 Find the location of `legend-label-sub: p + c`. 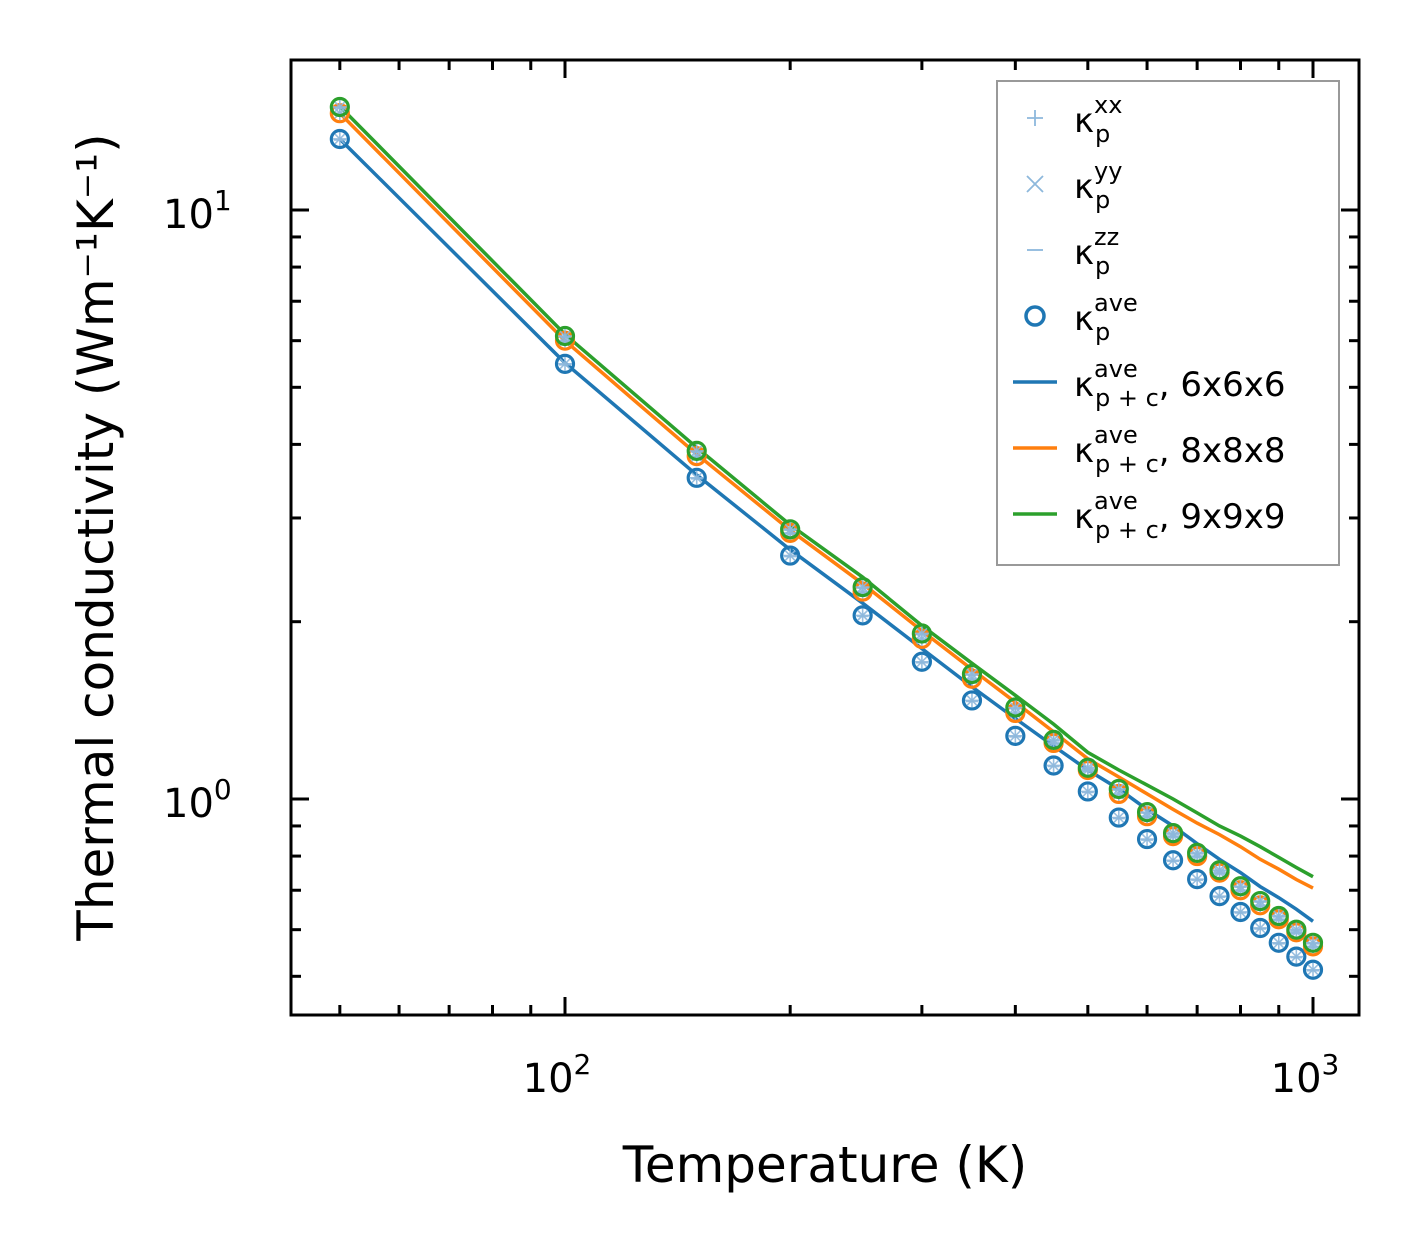

legend-label-sub: p + c is located at coordinates (1127, 398).